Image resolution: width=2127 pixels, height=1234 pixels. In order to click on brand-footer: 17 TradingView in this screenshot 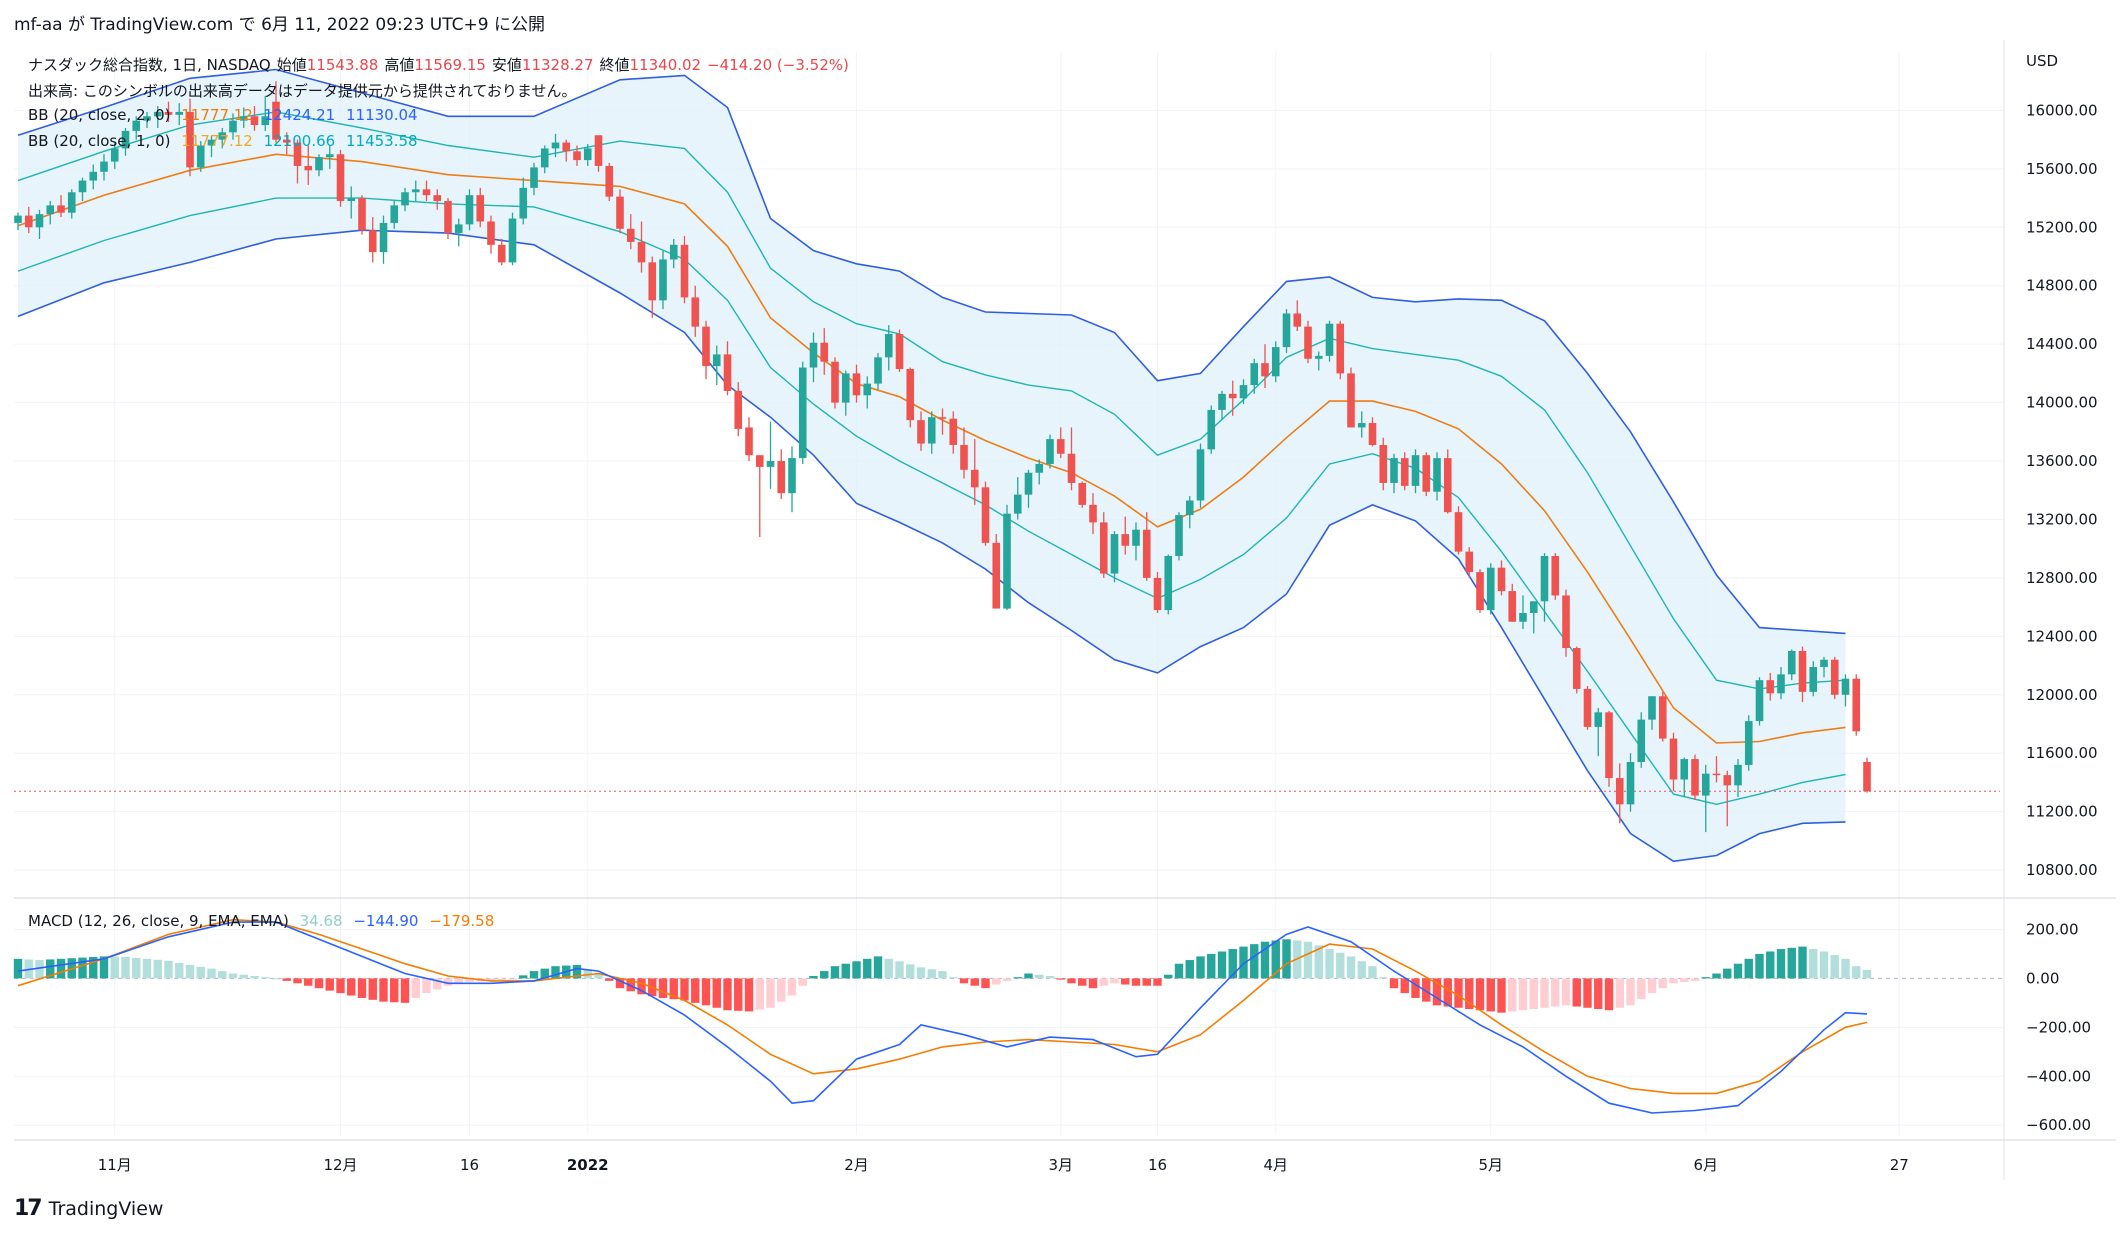, I will do `click(88, 1208)`.